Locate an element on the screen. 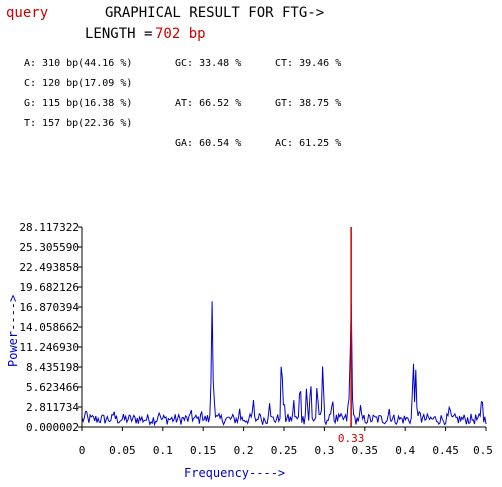 This screenshot has width=502, height=487. page-title: GRAPHICAL RESULT FOR FTG-> is located at coordinates (215, 13).